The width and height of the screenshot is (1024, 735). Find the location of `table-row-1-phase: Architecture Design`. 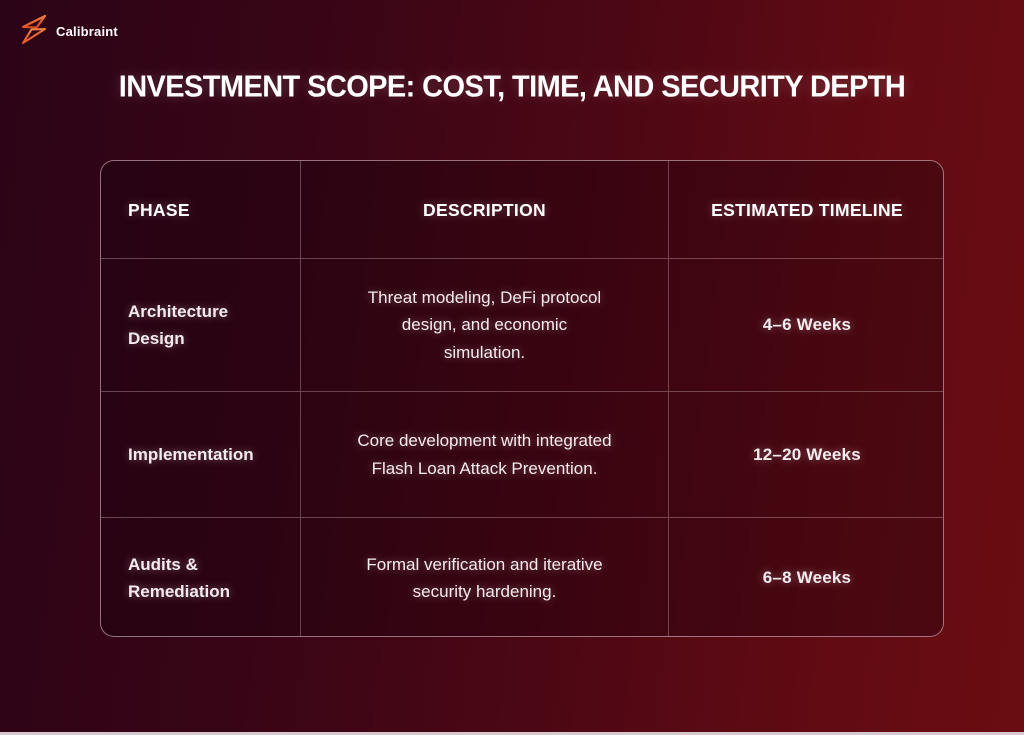

table-row-1-phase: Architecture Design is located at coordinates (201, 325).